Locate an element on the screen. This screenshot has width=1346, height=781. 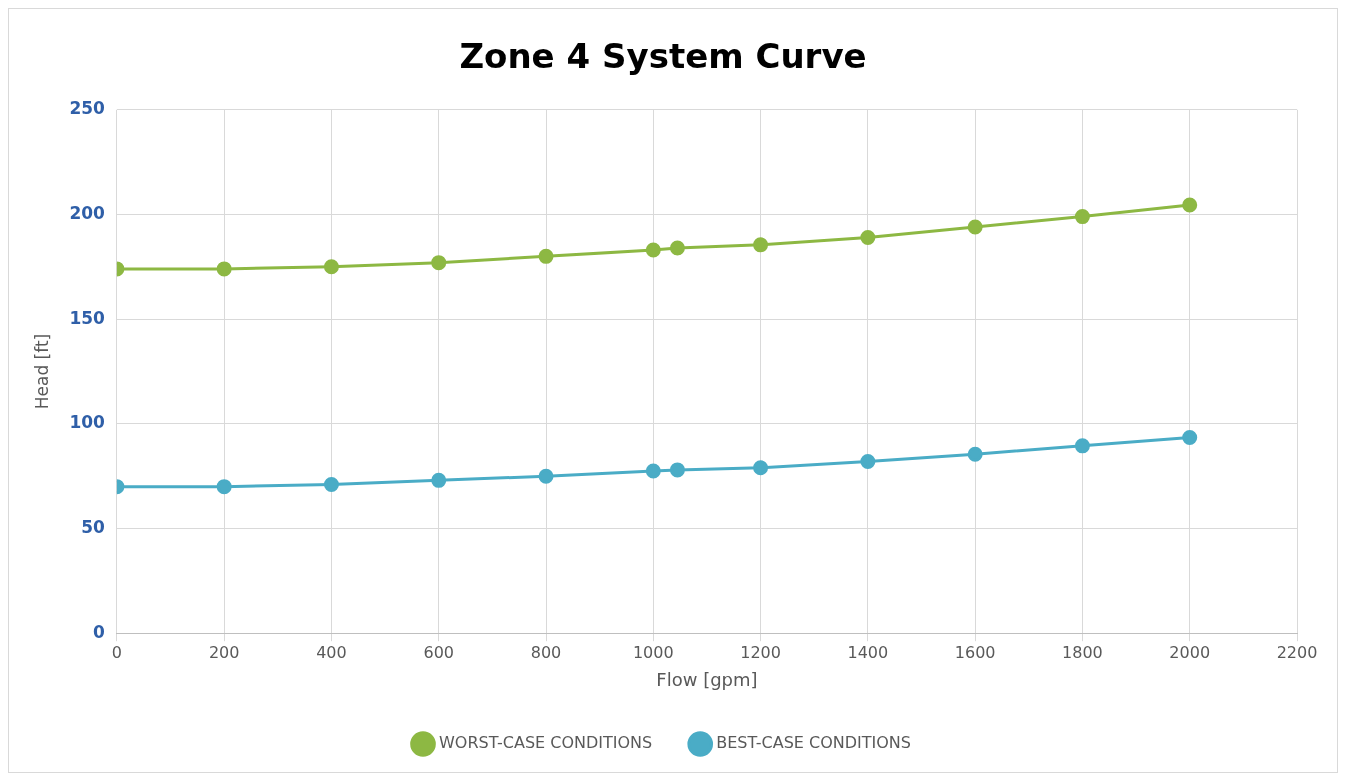
x-tick-label: 1200 is located at coordinates (760, 652).